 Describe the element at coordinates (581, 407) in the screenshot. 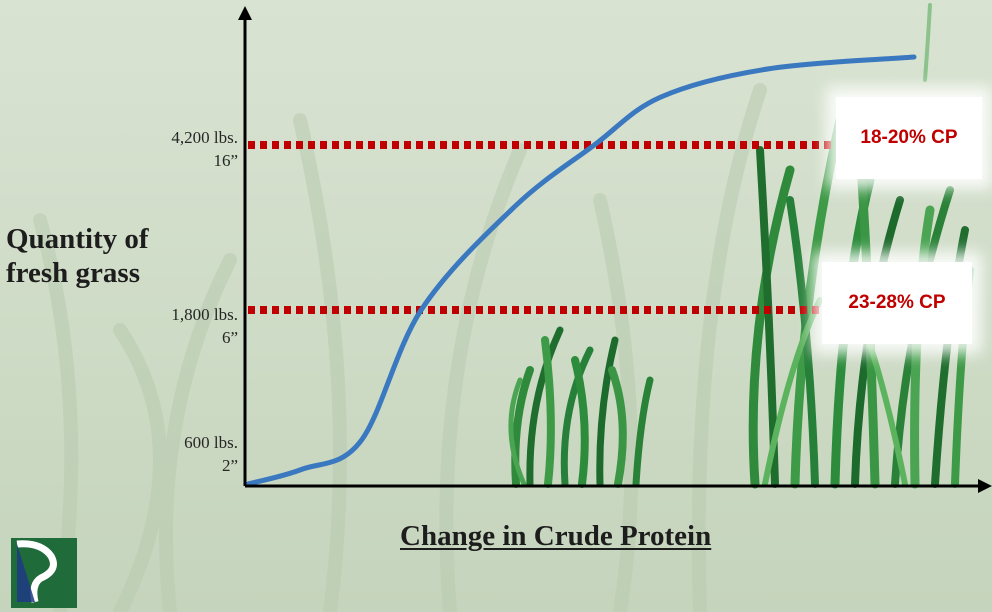

I see `short-grass-patch` at that location.